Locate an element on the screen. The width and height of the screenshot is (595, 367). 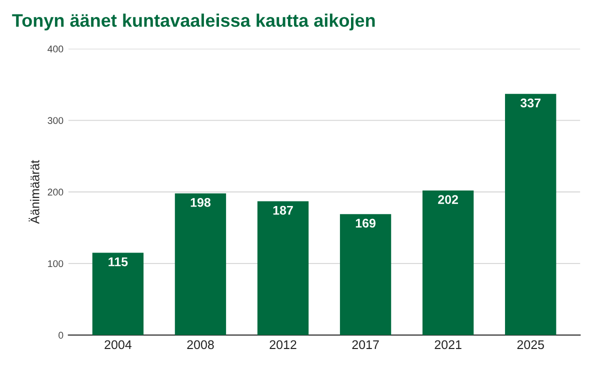
chart-title: Tonyn äänet kuntavaaleissa kautta aikojen is located at coordinates (193, 22).